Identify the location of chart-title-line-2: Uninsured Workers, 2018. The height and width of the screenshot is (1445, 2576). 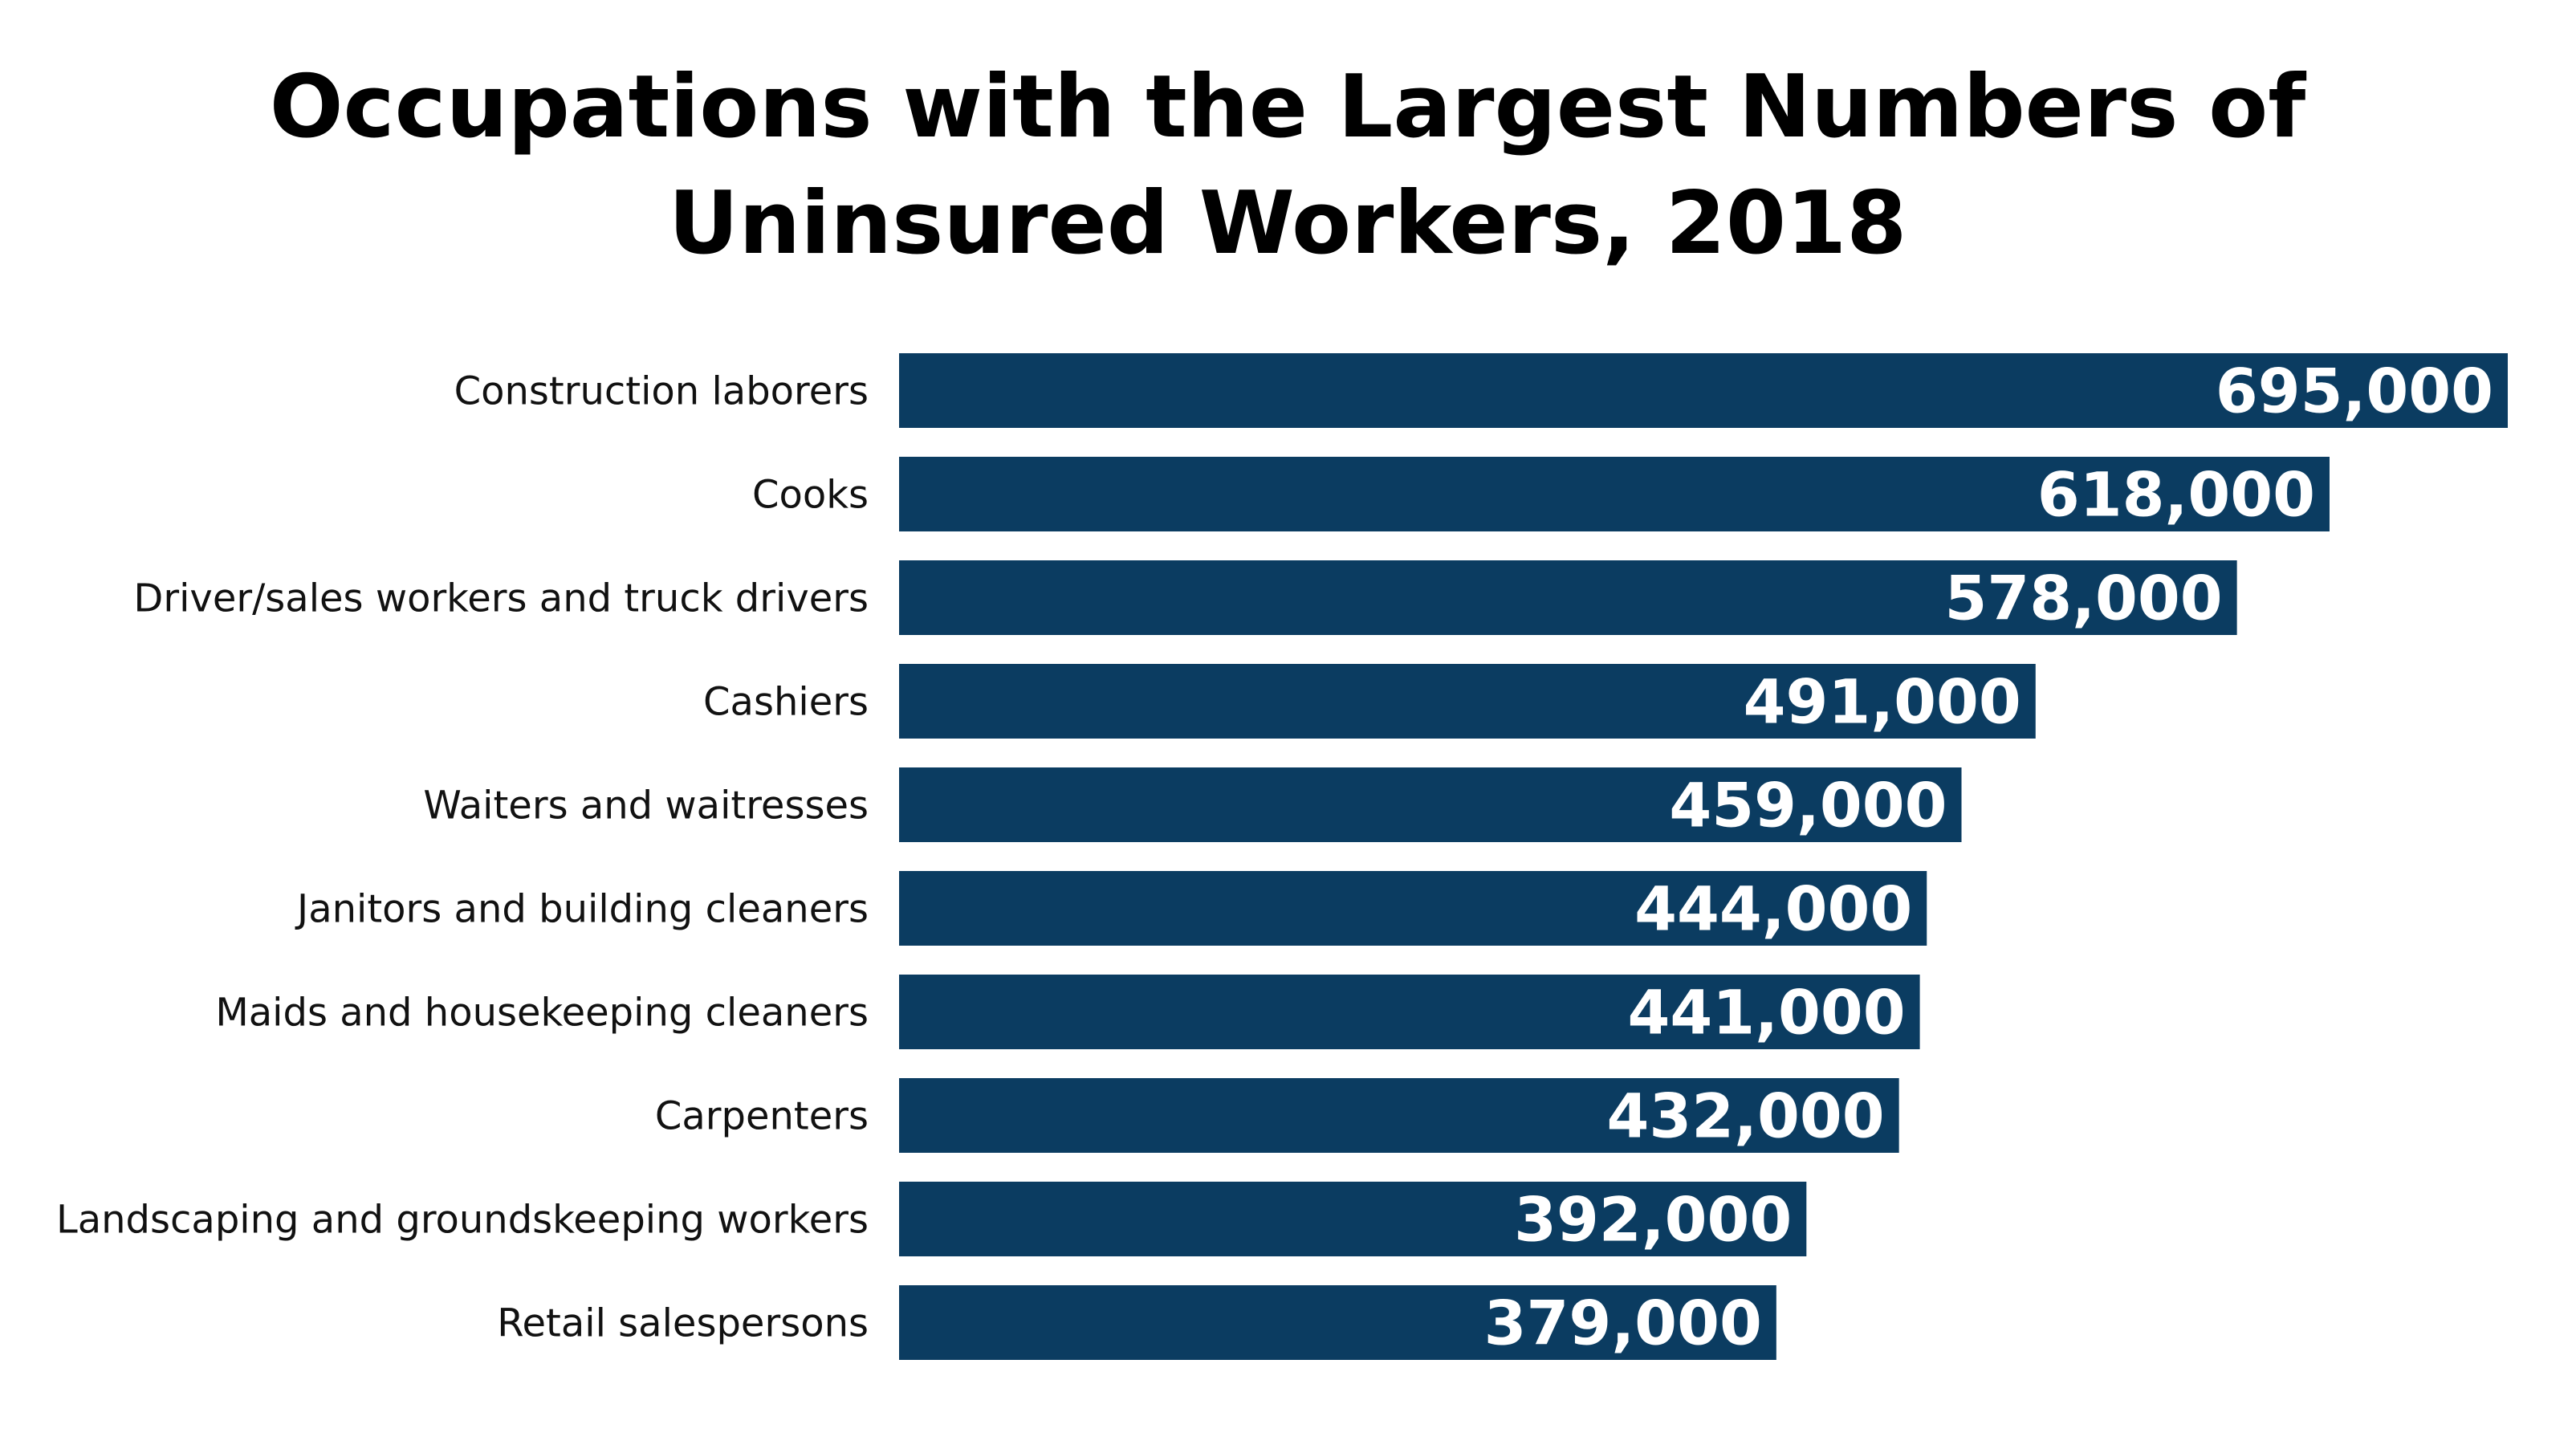
(1288, 223).